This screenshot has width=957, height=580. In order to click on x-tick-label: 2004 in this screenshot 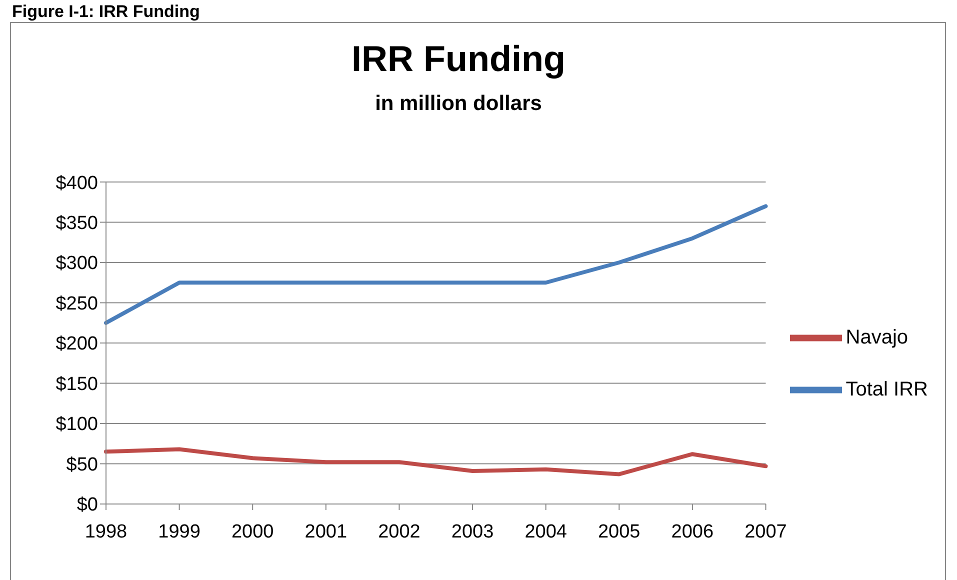, I will do `click(546, 531)`.